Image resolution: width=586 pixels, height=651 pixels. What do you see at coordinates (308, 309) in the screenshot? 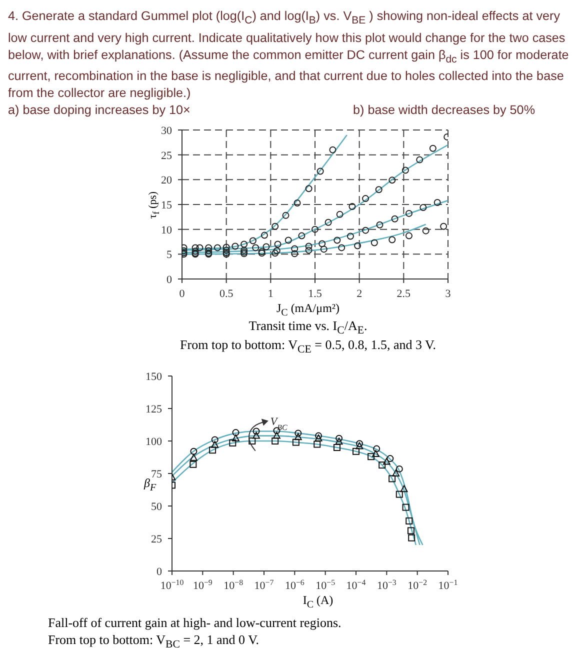
I see `x-axis-title: J$_{C}$ (mA/μm²)` at bounding box center [308, 309].